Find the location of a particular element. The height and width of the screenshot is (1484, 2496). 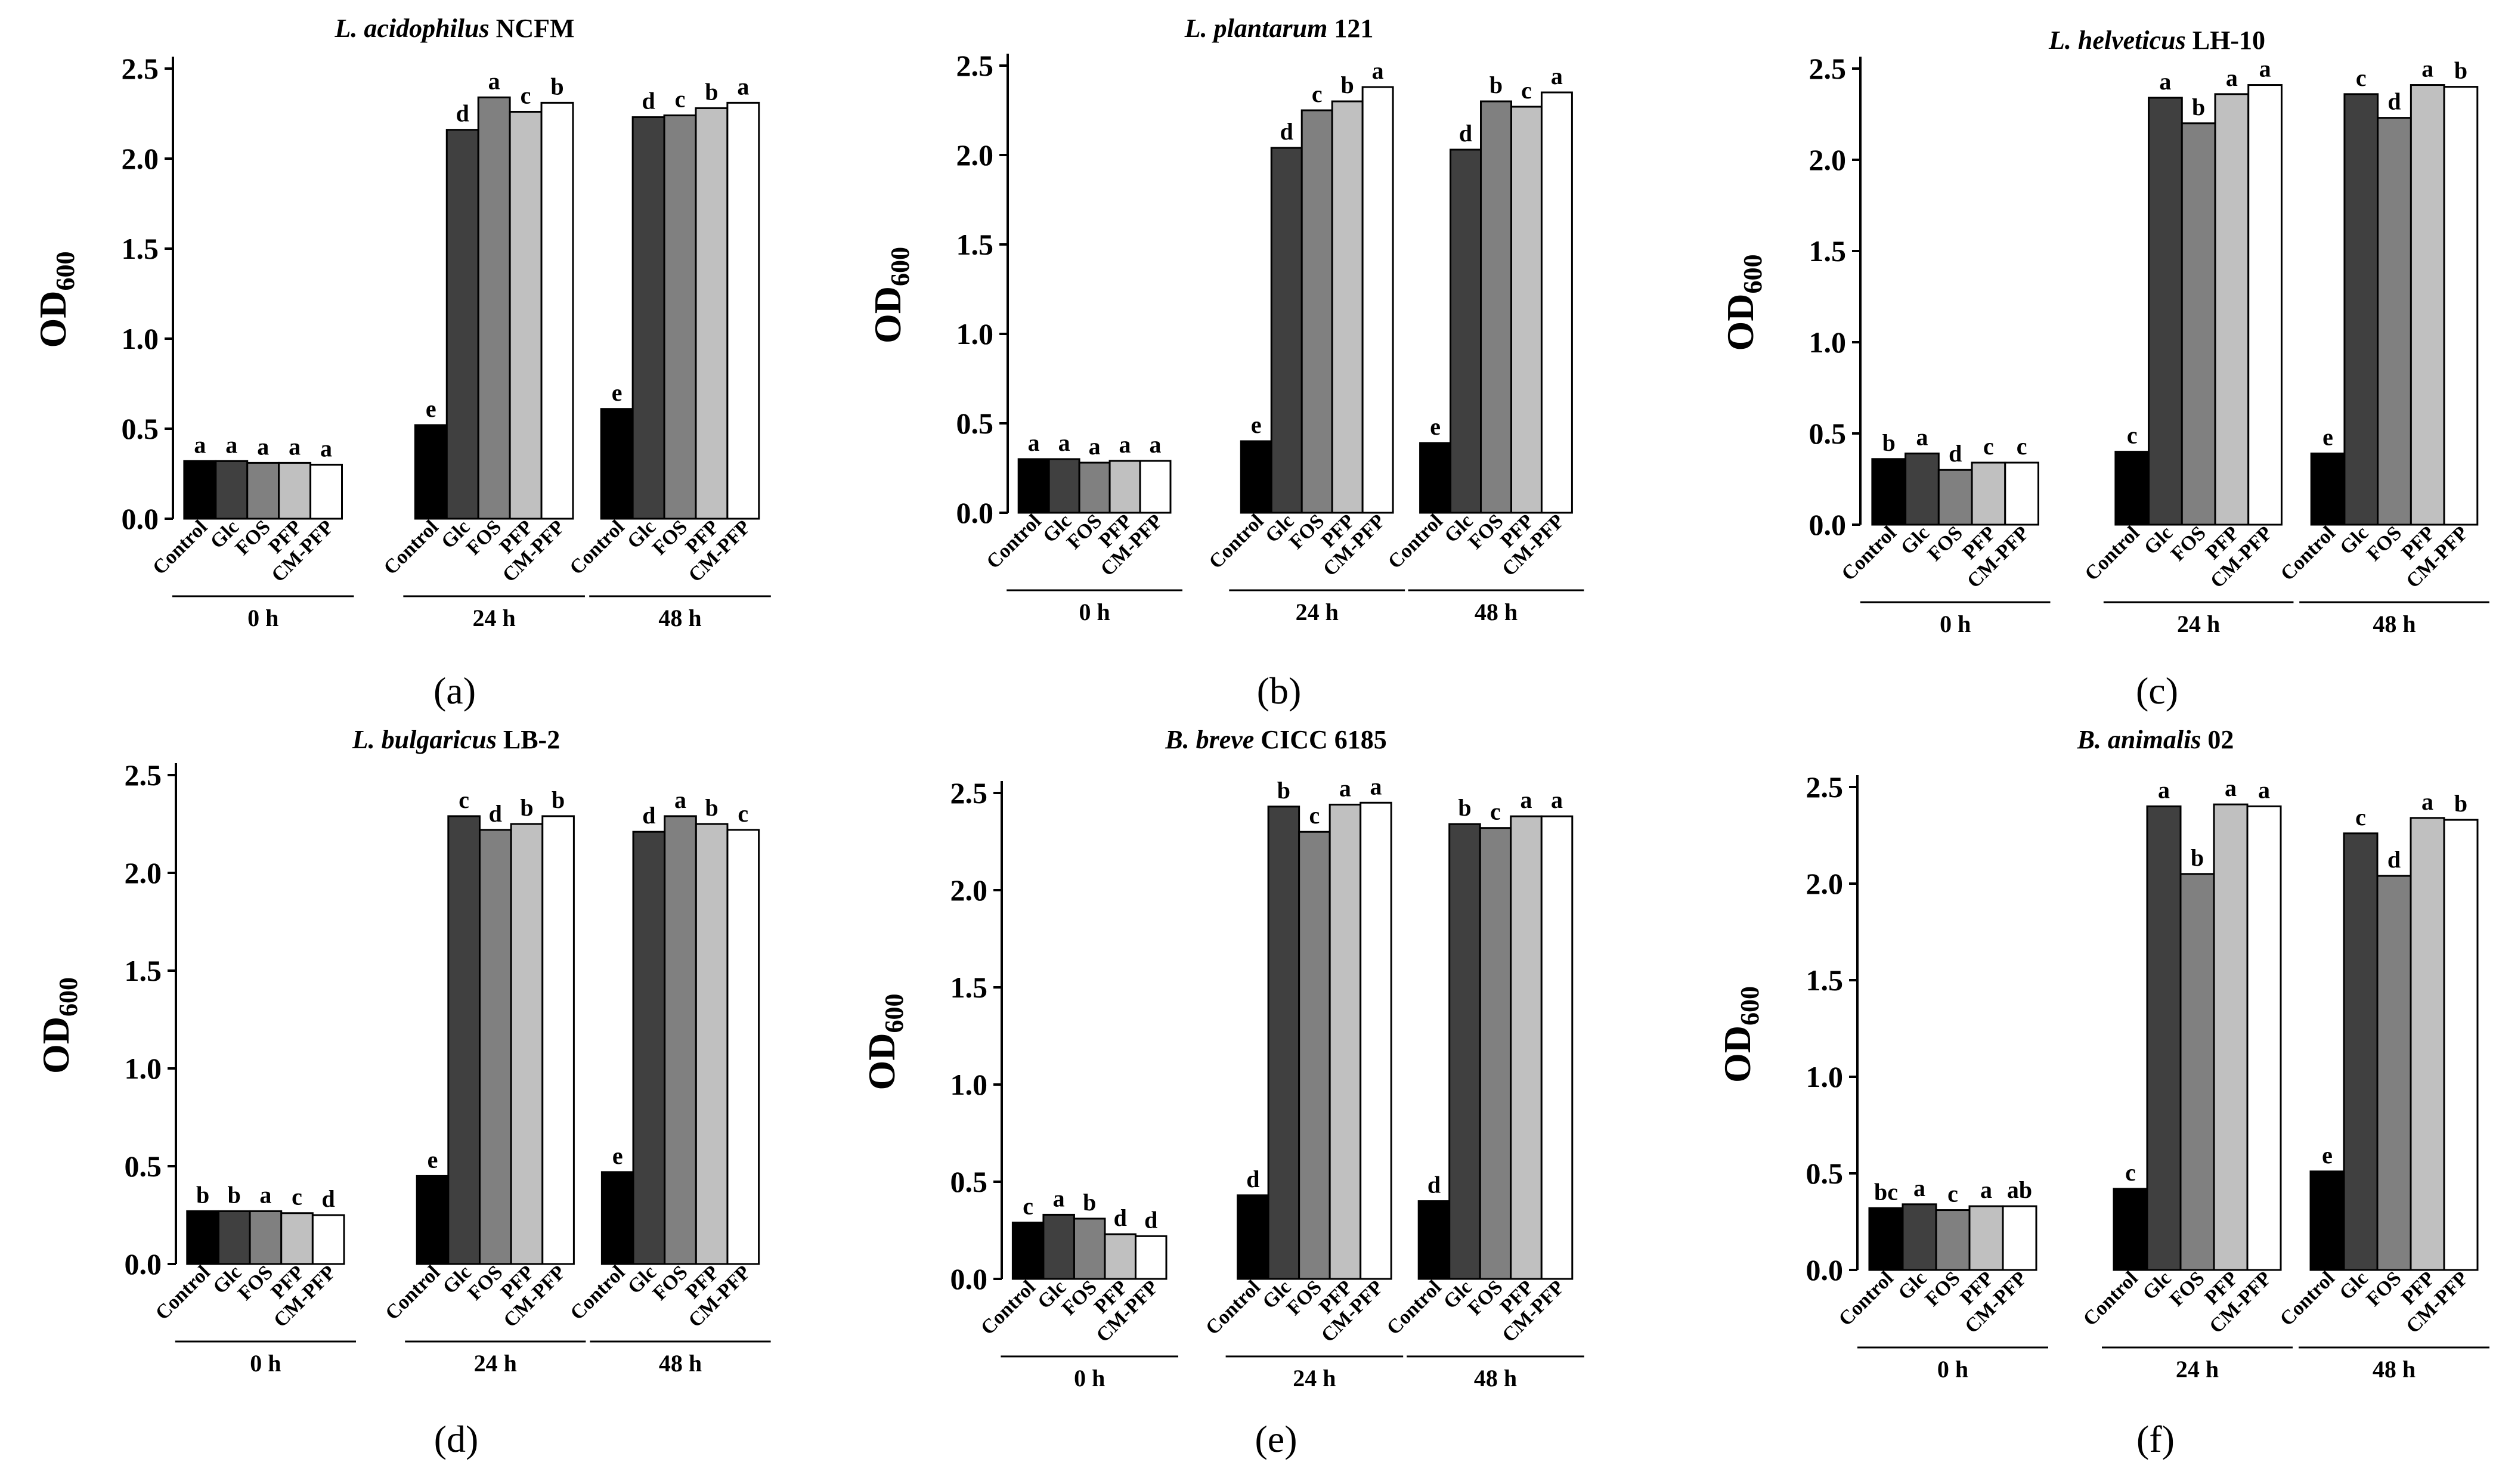

bar-pfp-48h is located at coordinates (712, 1044).